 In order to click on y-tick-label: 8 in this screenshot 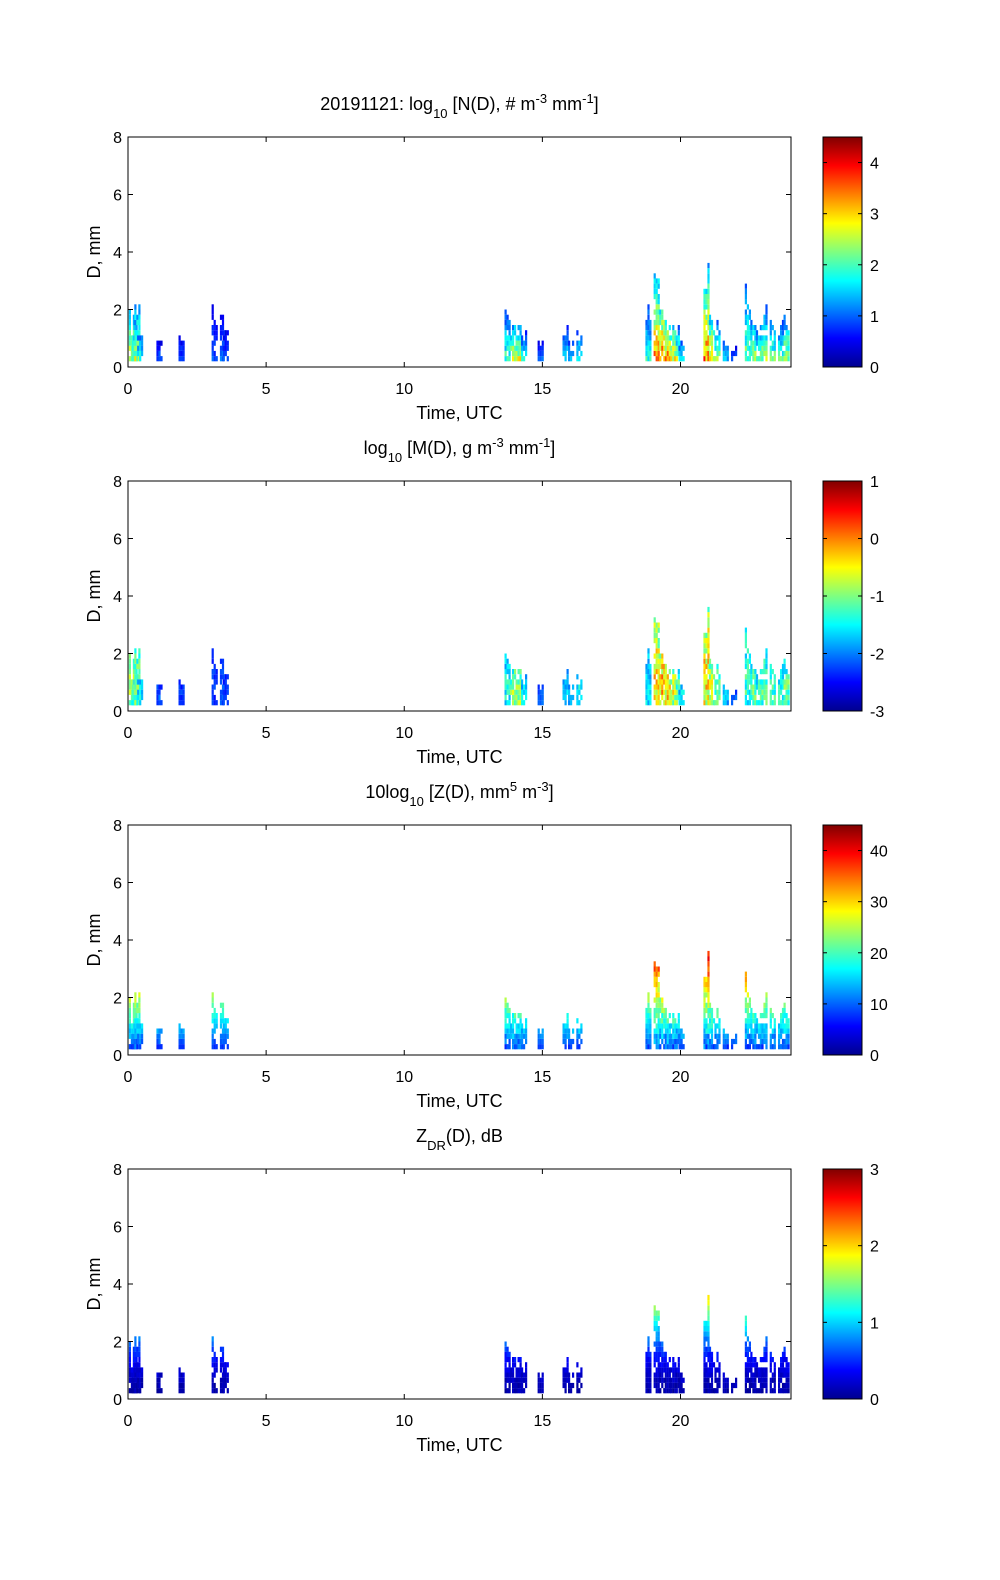, I will do `click(117, 482)`.